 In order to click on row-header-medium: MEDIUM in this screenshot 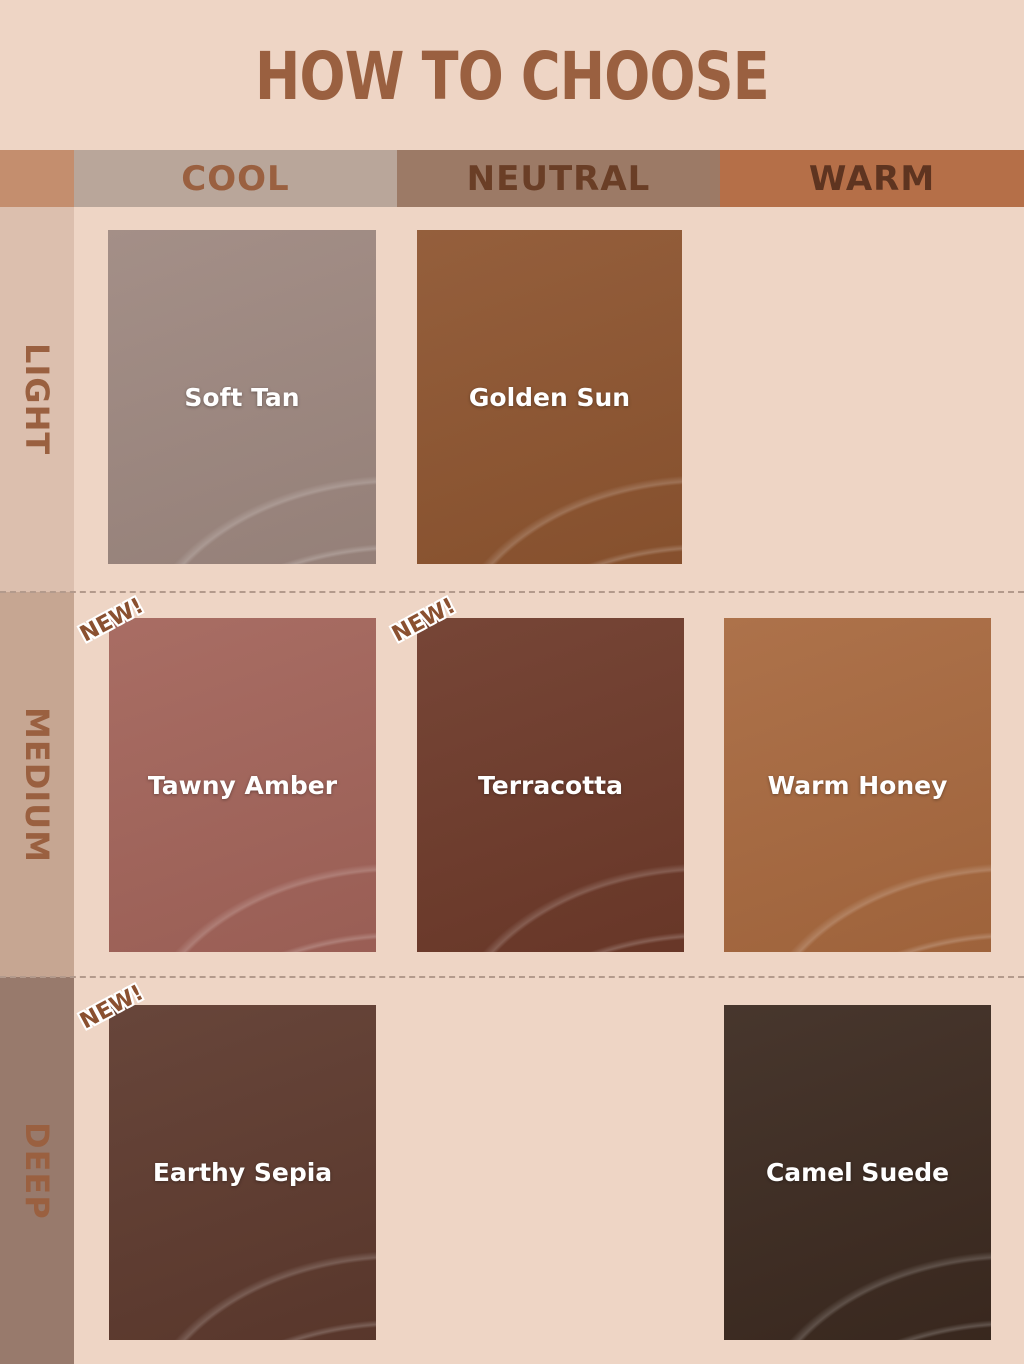, I will do `click(37, 784)`.